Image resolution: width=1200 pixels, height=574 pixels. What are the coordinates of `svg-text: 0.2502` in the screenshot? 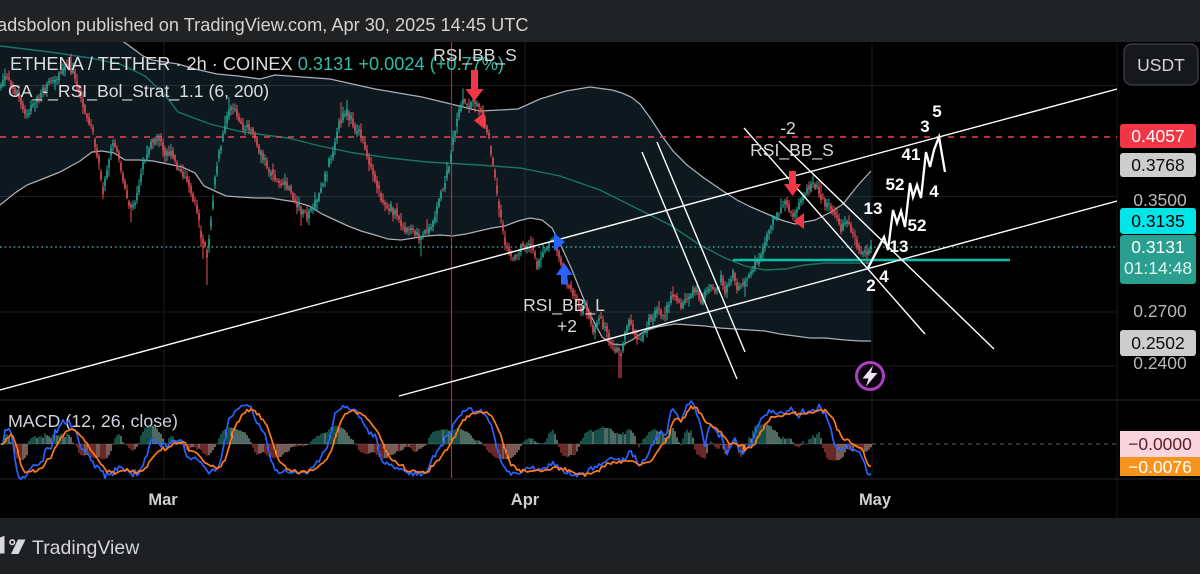 It's located at (1158, 343).